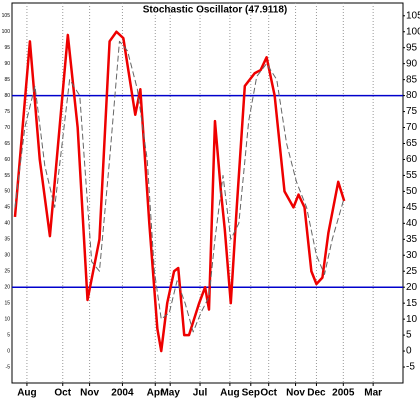  What do you see at coordinates (343, 393) in the screenshot?
I see `x-tick-label: 2005` at bounding box center [343, 393].